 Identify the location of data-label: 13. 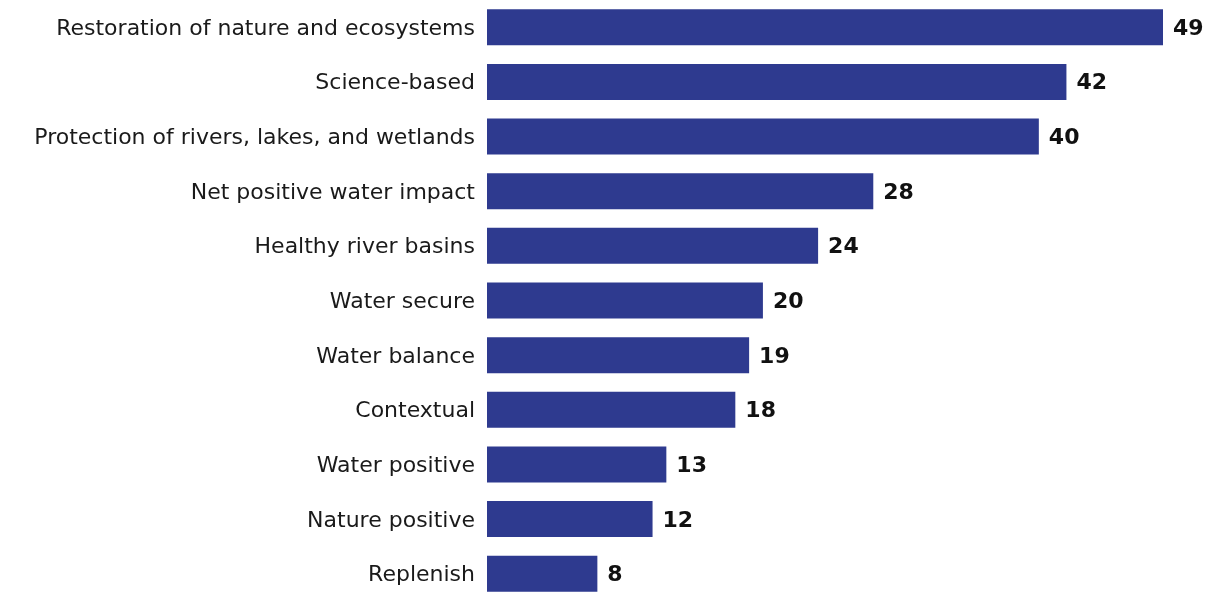
(691, 464).